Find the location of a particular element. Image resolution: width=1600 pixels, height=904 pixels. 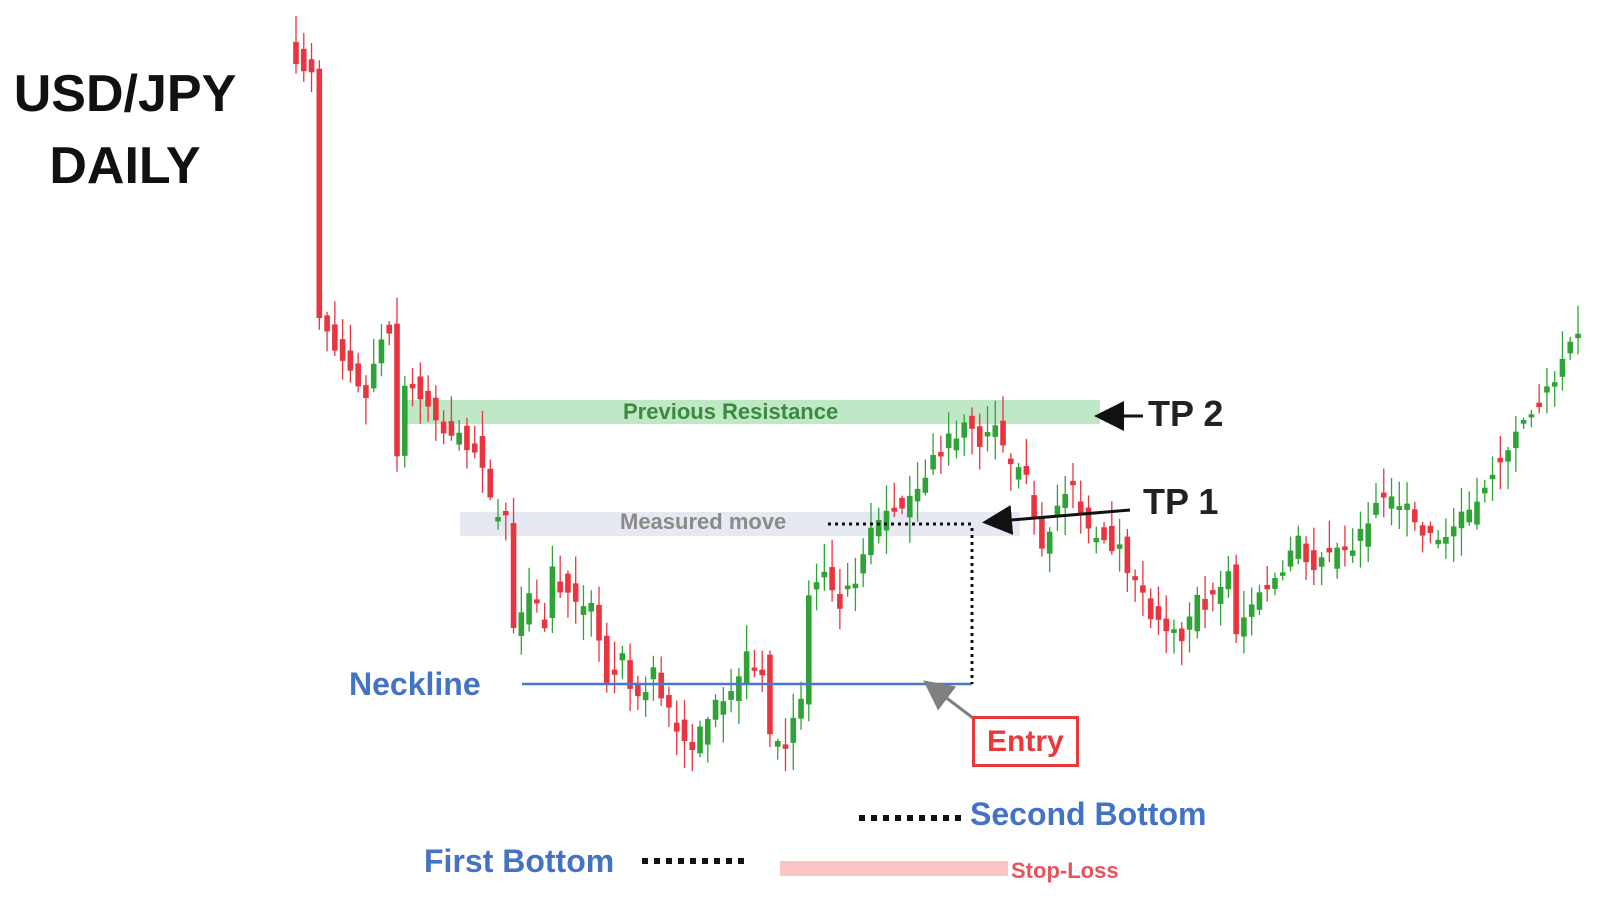

entry-label-box: Entry is located at coordinates (1025, 741).